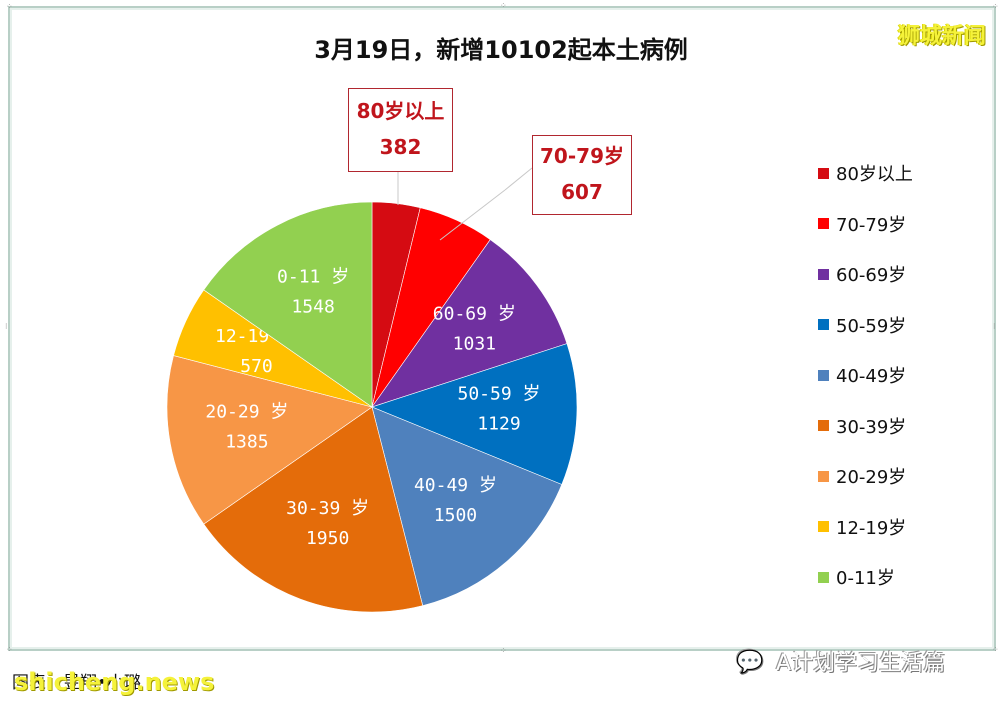 The height and width of the screenshot is (705, 1002). What do you see at coordinates (865, 173) in the screenshot?
I see `legend-item: 80岁以上` at bounding box center [865, 173].